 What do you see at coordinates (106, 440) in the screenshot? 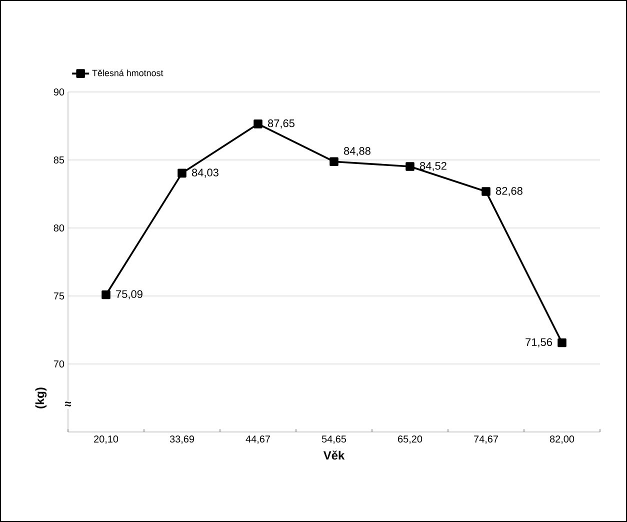
I see `x-tick-label: 20,10` at bounding box center [106, 440].